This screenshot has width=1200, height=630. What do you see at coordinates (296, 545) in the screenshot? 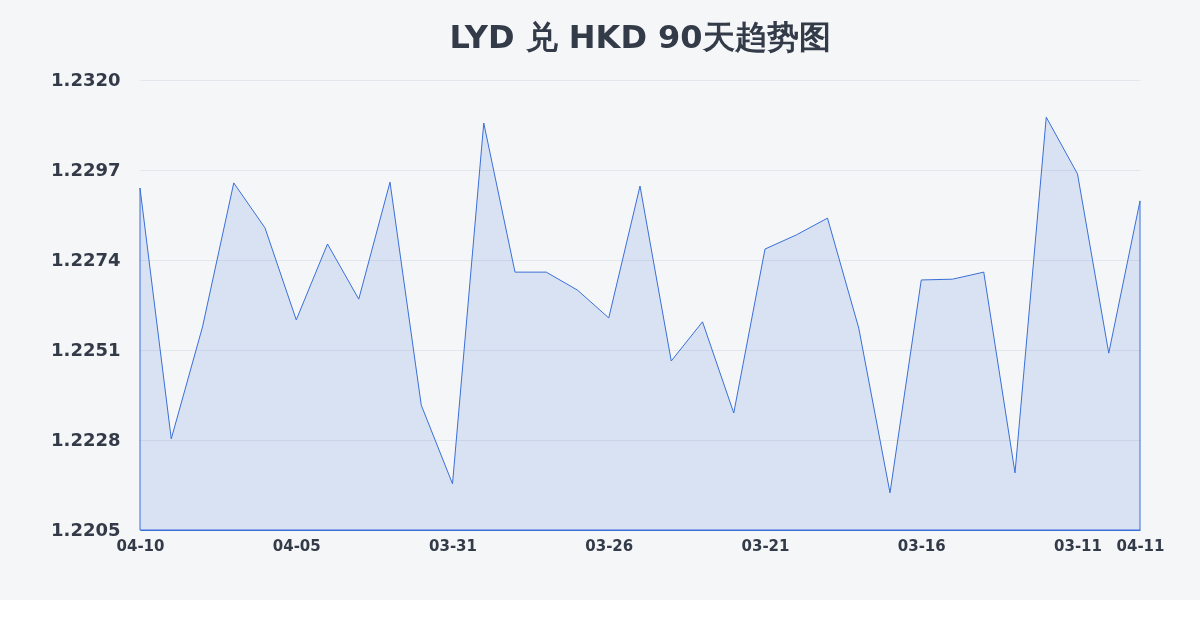
I see `x-tick-label: 04-05` at bounding box center [296, 545].